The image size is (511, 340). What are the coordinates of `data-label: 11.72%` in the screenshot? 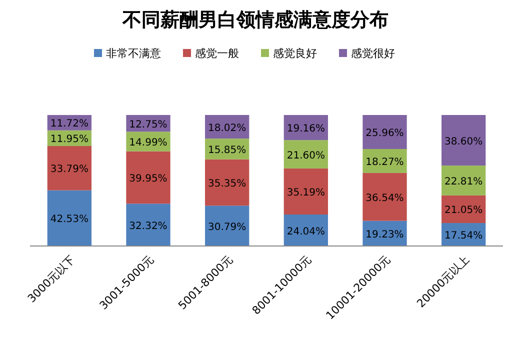 It's located at (69, 124).